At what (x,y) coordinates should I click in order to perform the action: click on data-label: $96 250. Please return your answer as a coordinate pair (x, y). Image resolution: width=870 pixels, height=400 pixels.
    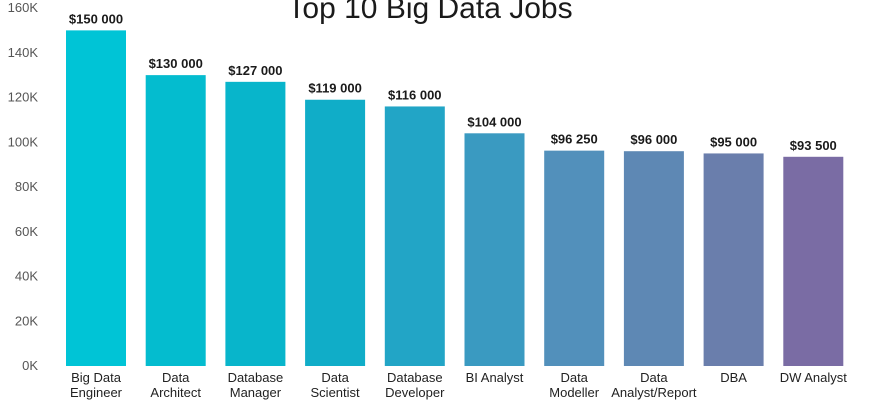
    Looking at the image, I should click on (574, 139).